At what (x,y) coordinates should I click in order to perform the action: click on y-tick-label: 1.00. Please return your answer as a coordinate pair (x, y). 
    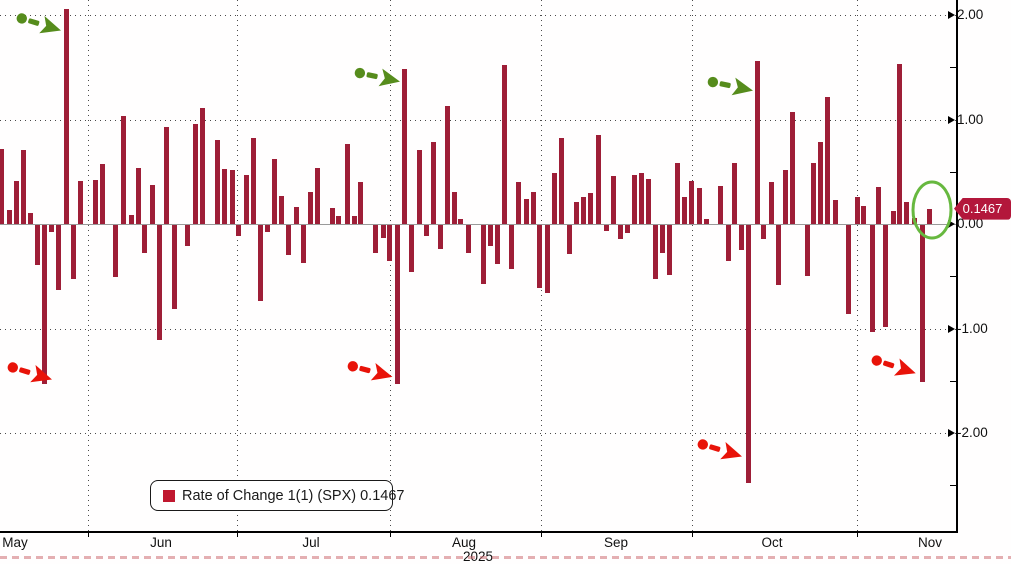
    Looking at the image, I should click on (965, 120).